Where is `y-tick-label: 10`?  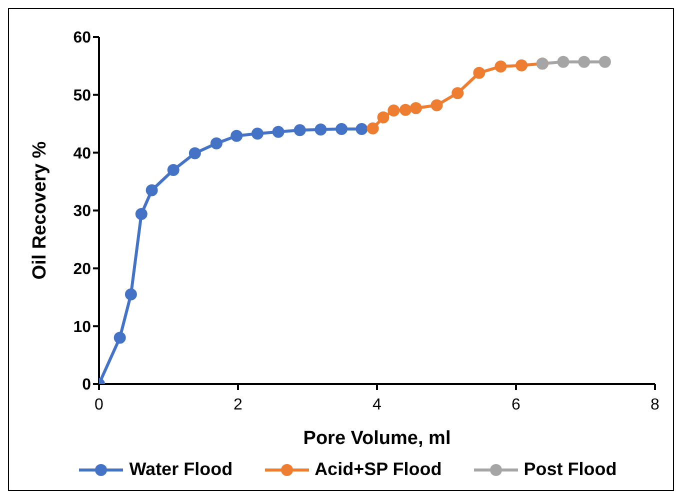 y-tick-label: 10 is located at coordinates (82, 327).